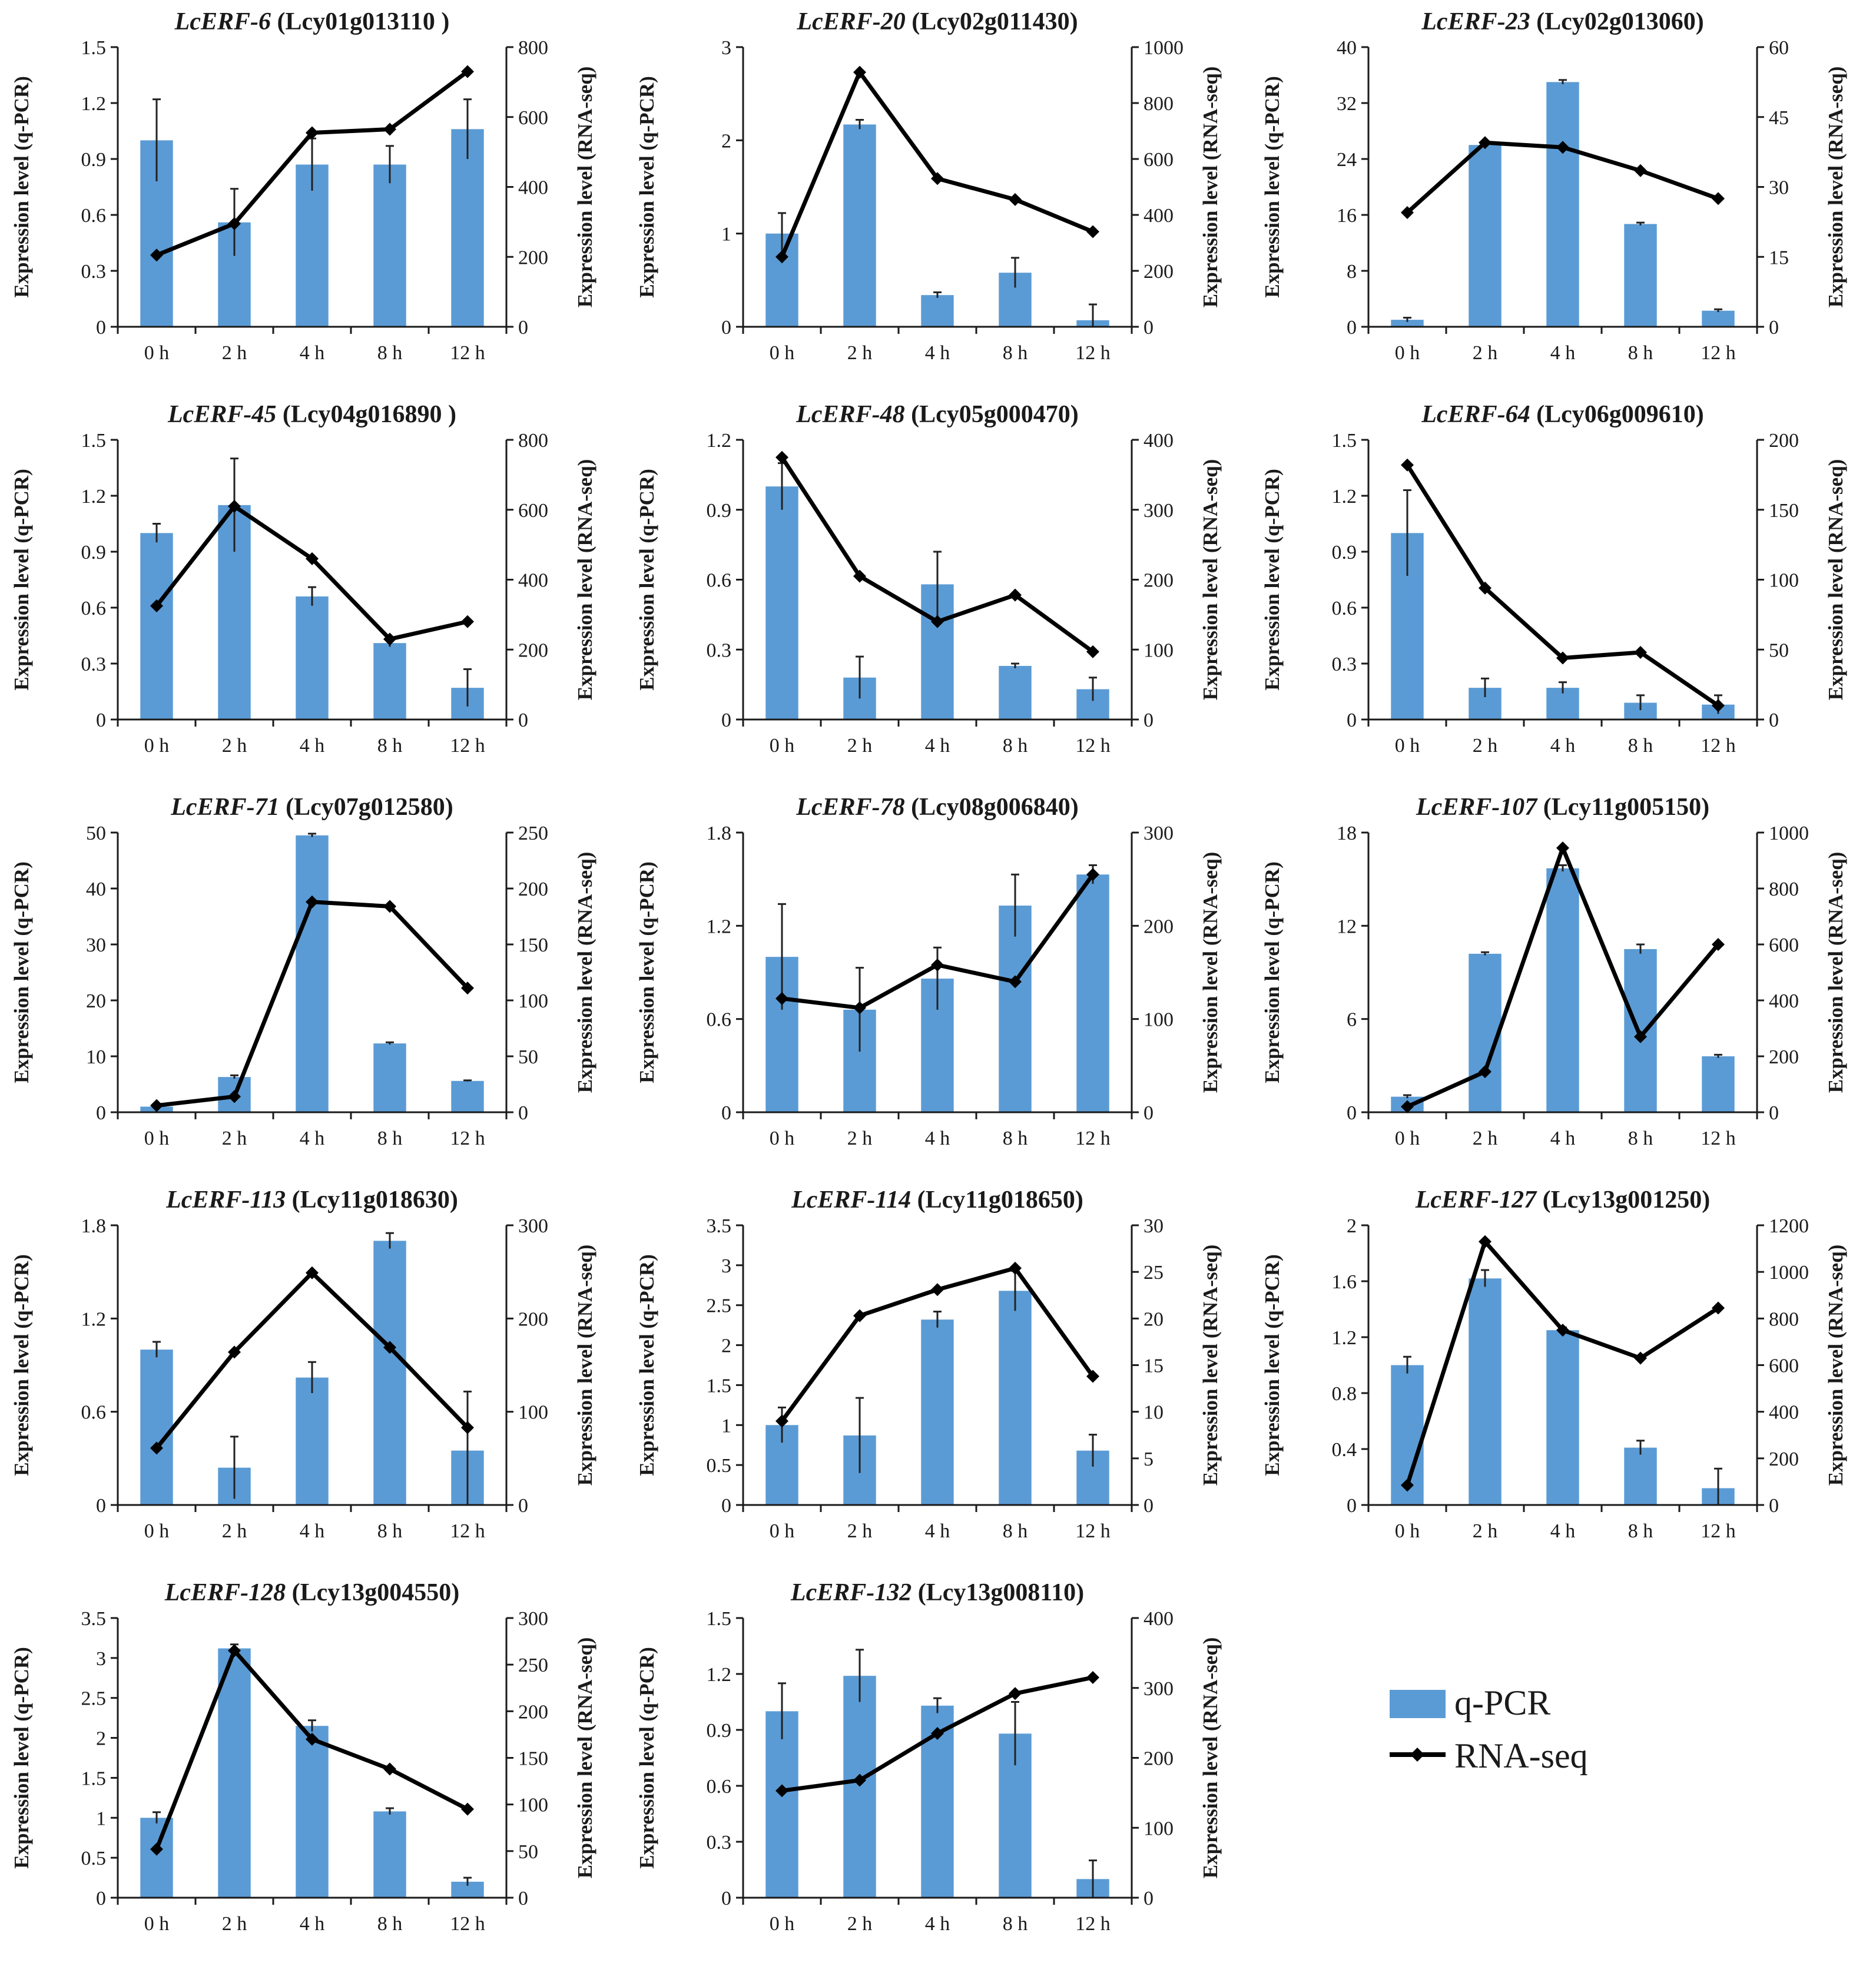  What do you see at coordinates (1521, 1755) in the screenshot?
I see `legend-line-label: RNA-seq` at bounding box center [1521, 1755].